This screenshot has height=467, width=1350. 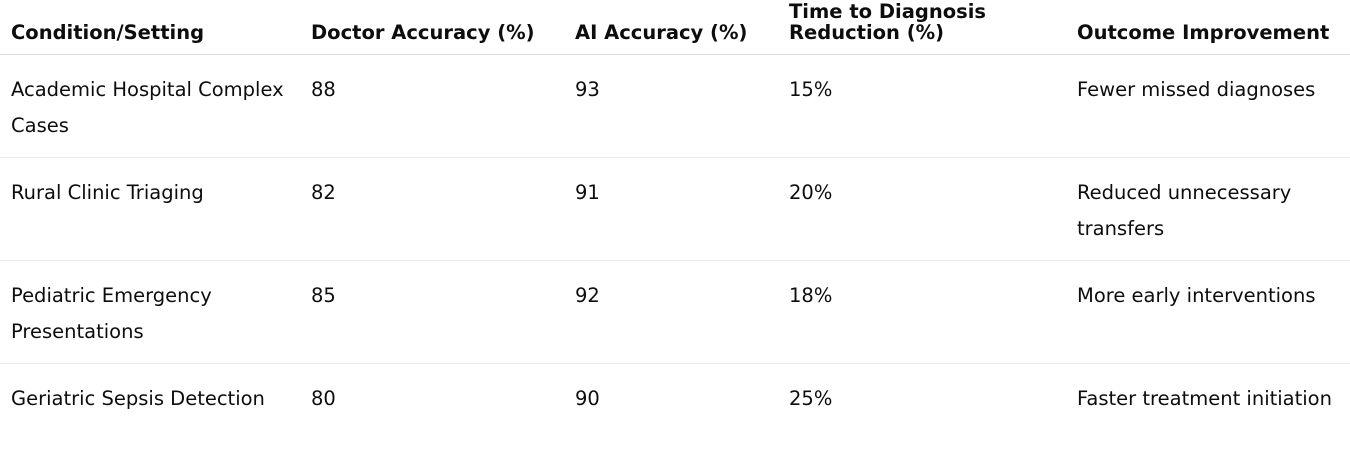 I want to click on cell-outcome-improvement: Fewer missed diagnoses, so click(x=1196, y=89).